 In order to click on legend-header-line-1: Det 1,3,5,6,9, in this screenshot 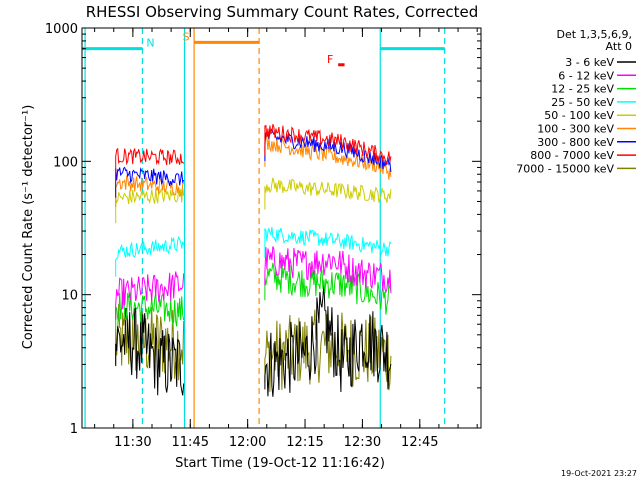, I will do `click(594, 34)`.